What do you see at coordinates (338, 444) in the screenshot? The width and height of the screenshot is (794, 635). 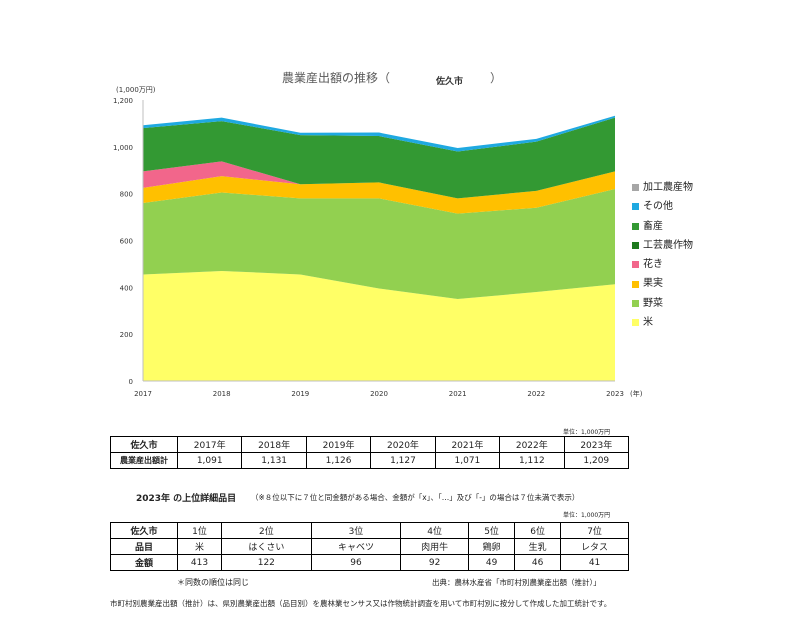 I see `table-header-cell: 2019年` at bounding box center [338, 444].